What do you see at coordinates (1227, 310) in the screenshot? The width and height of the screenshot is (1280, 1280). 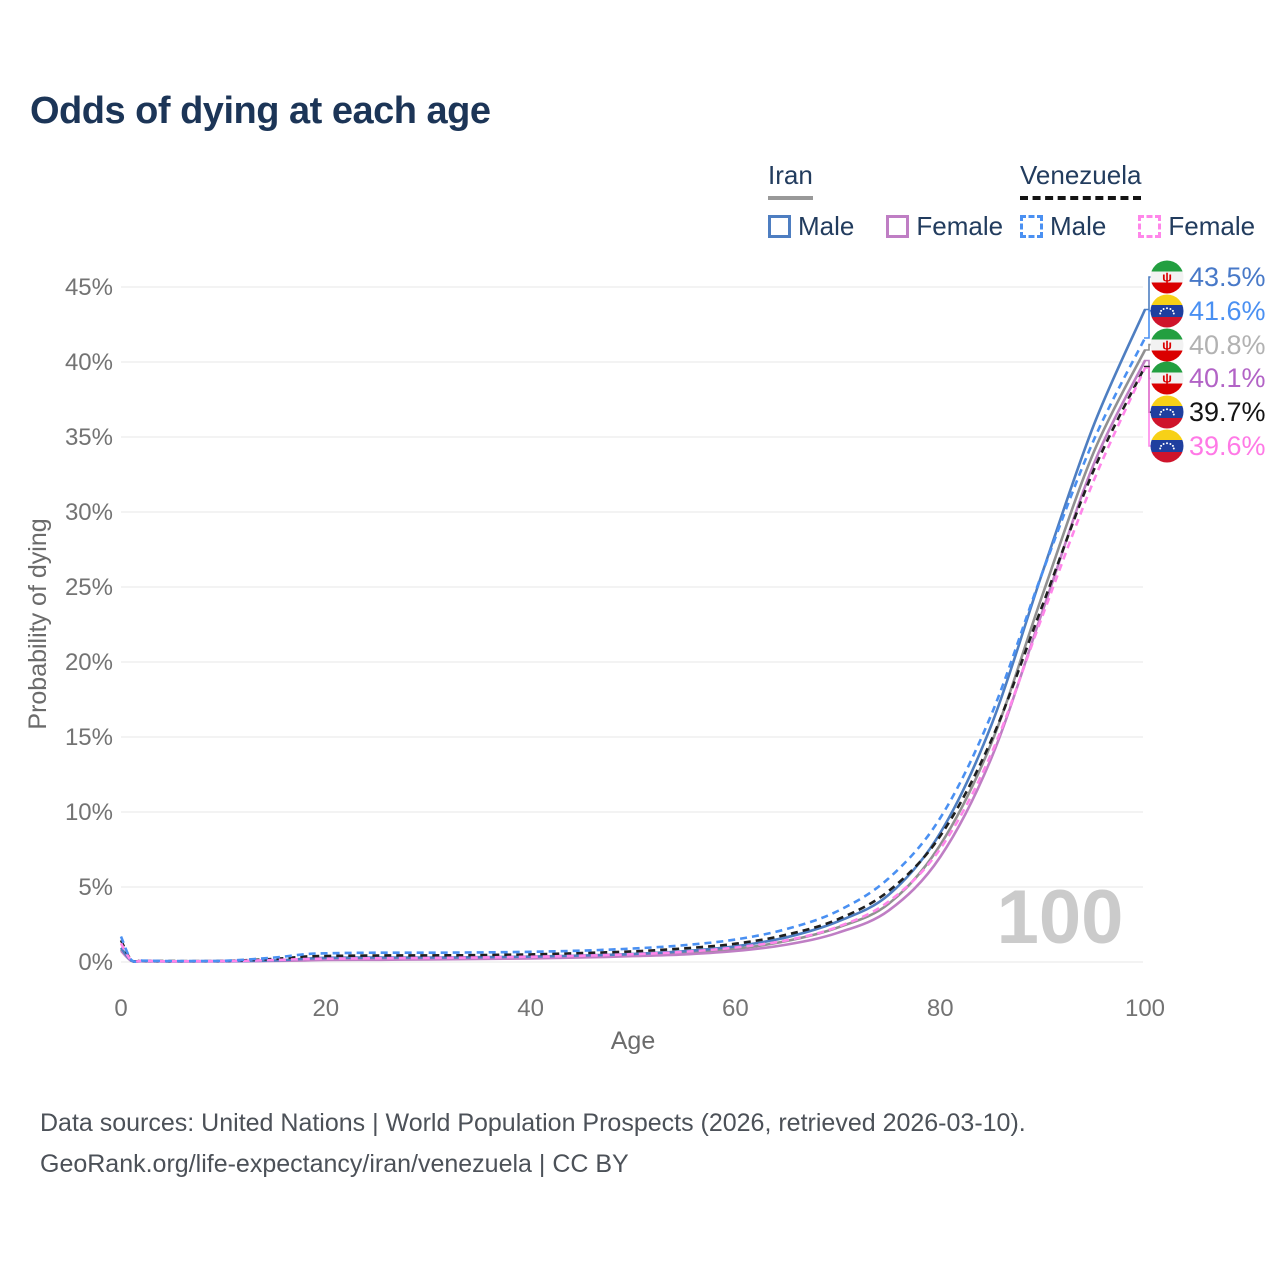 I see `endpoint-value: 41.6%` at bounding box center [1227, 310].